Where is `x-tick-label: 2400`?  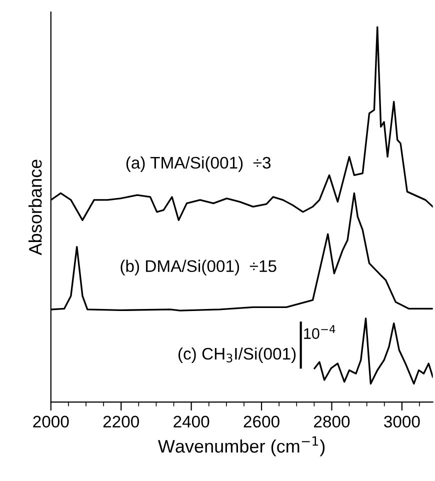
x-tick-label: 2400 is located at coordinates (192, 422).